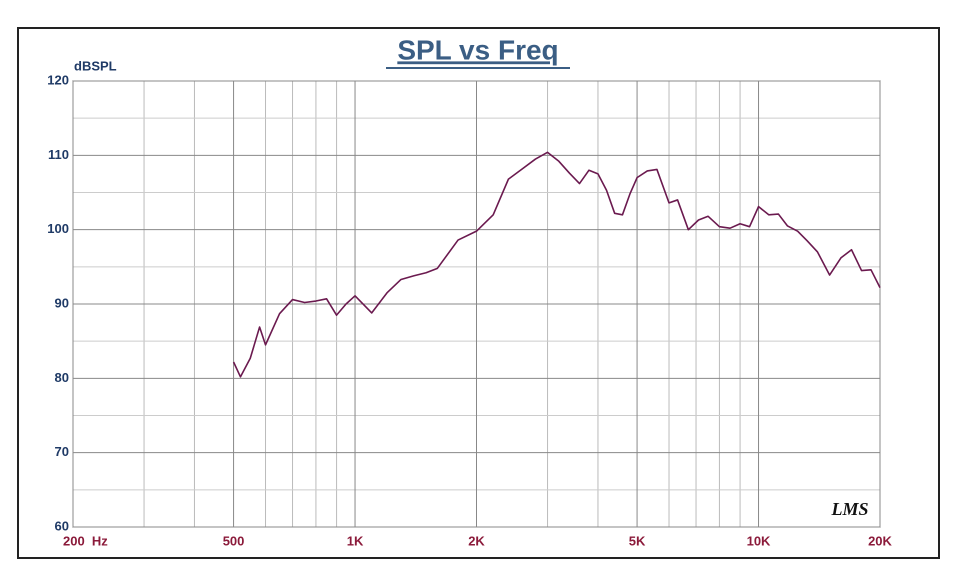  Describe the element at coordinates (62, 525) in the screenshot. I see `y-tick-label: 60` at that location.